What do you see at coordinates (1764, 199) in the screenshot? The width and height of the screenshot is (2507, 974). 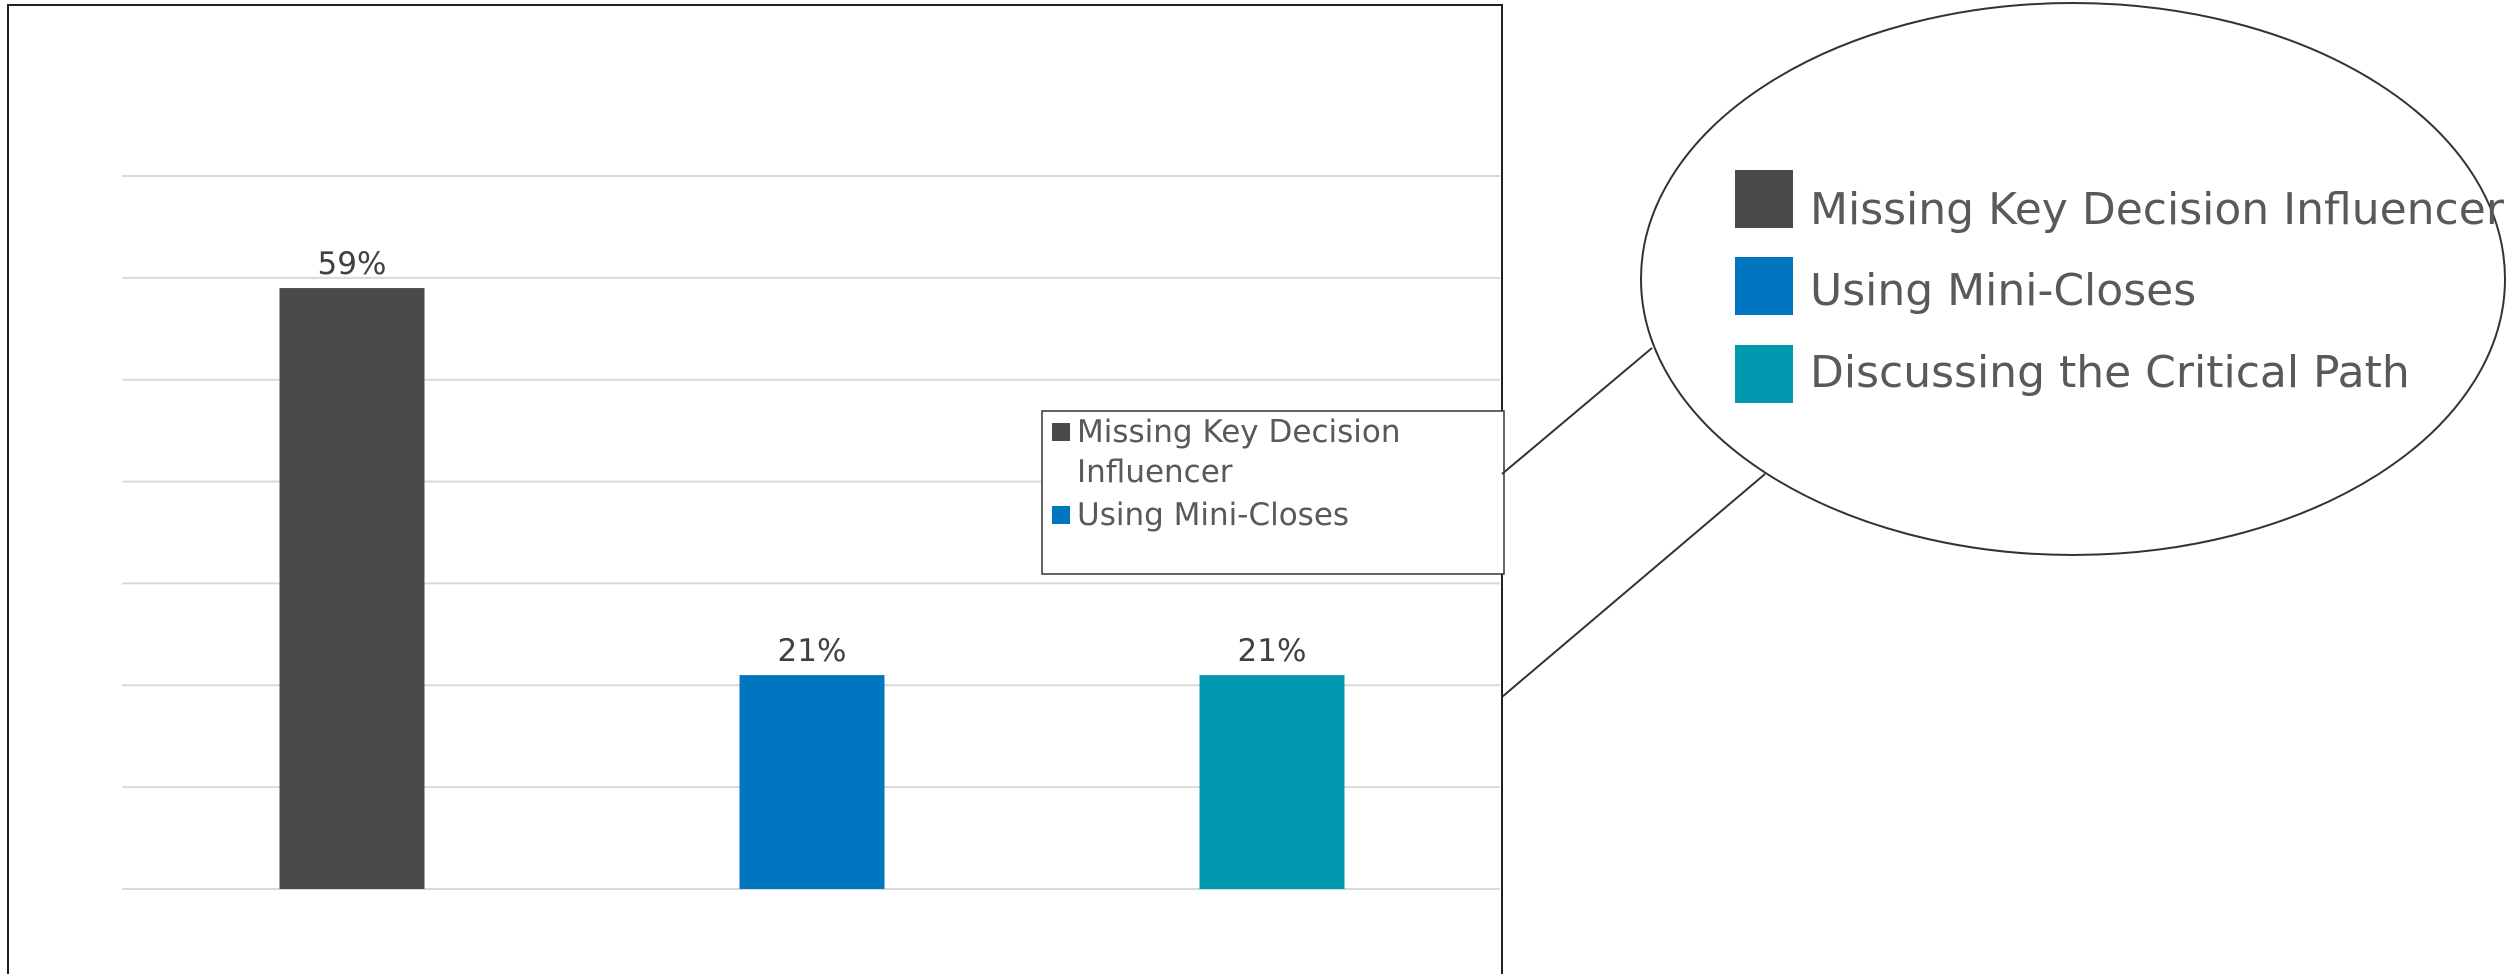 I see `callout-swatch-missing-key-decision-influencer` at bounding box center [1764, 199].